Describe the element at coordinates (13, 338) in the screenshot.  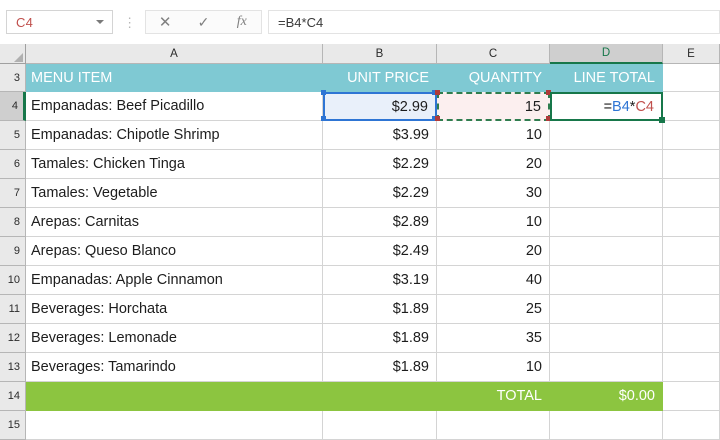
I see `row-header-12: 12` at that location.